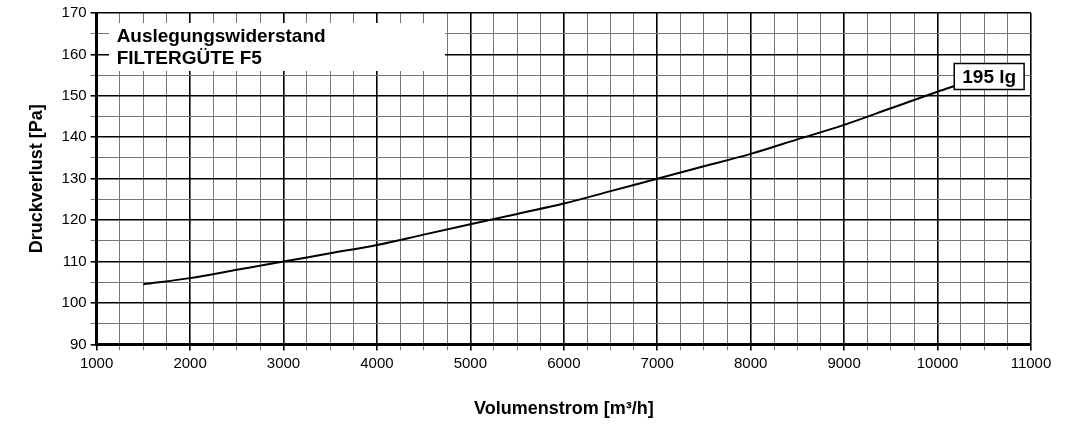  Describe the element at coordinates (190, 362) in the screenshot. I see `x-tick-label: 2000` at that location.